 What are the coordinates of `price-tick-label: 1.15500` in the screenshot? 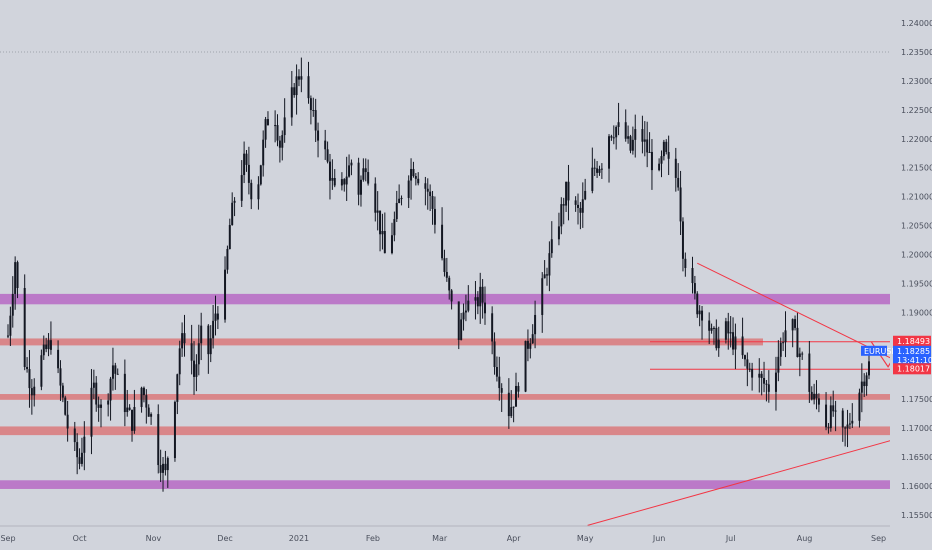 It's located at (916, 515).